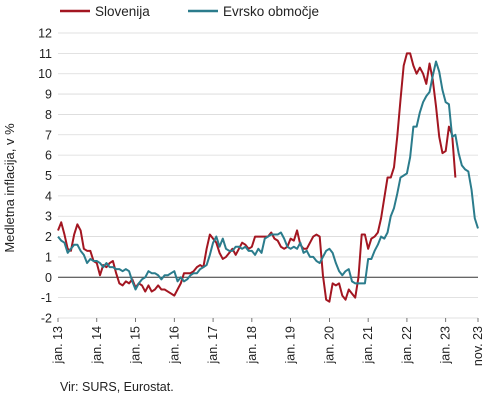 The image size is (490, 401). I want to click on x-tick-label: jan. 22, so click(407, 345).